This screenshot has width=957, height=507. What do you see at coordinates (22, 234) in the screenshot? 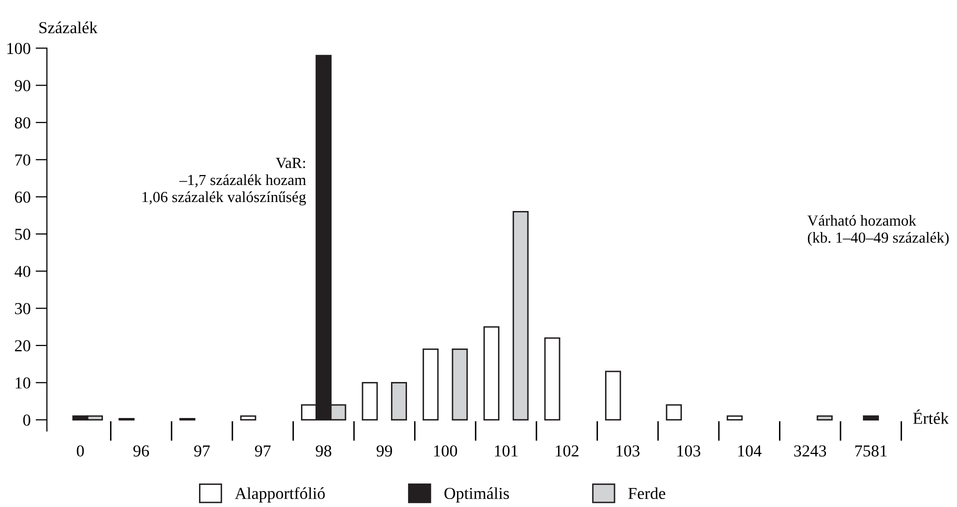
I see `y-tick-label: 50` at bounding box center [22, 234].